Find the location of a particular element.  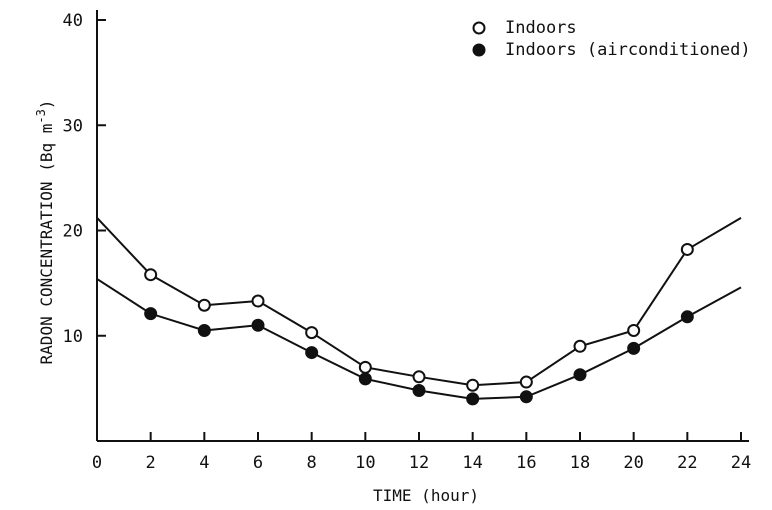

x-tick-label: 2 is located at coordinates (151, 463).